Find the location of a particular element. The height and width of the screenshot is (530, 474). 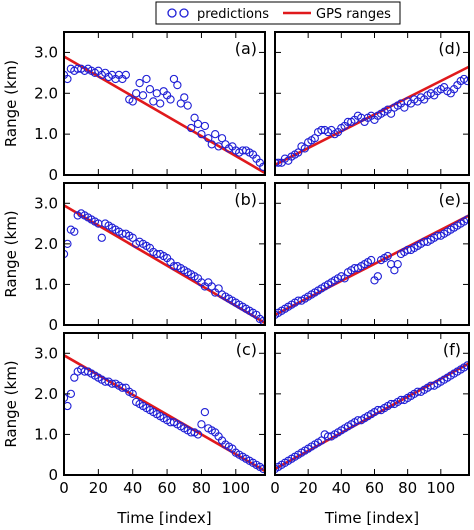

legend-predictions-marker is located at coordinates (172, 13).